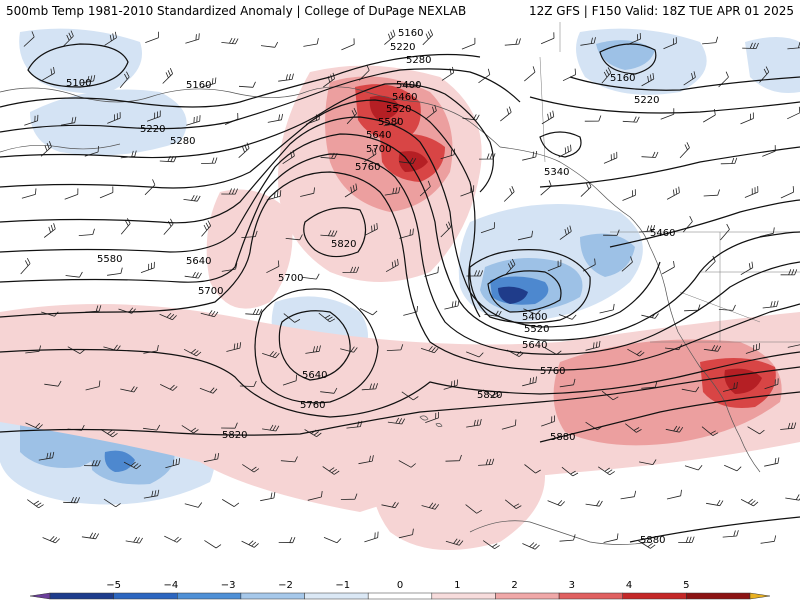  What do you see at coordinates (622, 78) in the screenshot?
I see `contour-label: 5160` at bounding box center [622, 78].